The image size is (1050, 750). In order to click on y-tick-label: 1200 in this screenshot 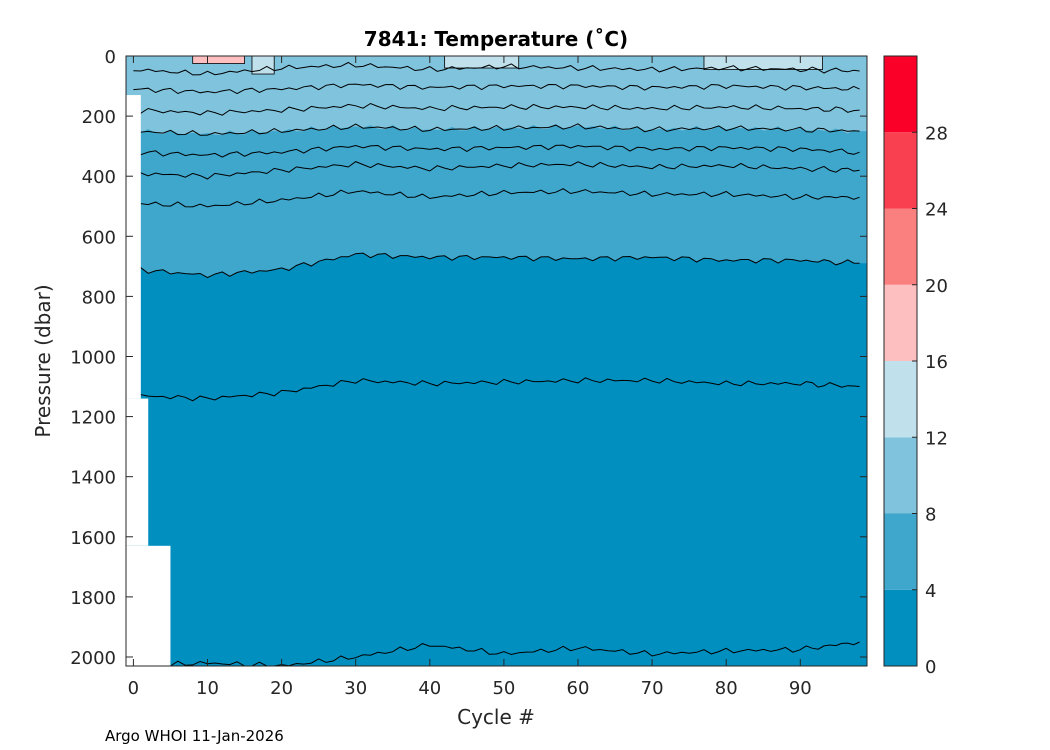, I will do `click(93, 418)`.